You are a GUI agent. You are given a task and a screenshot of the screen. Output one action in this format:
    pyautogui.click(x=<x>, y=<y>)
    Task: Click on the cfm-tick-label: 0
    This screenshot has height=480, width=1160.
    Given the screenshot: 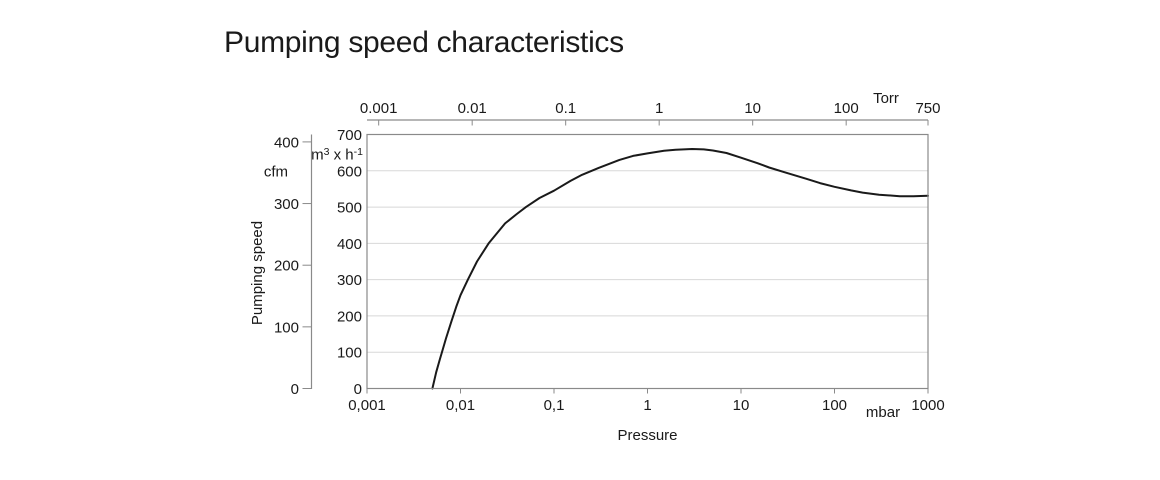 What is the action you would take?
    pyautogui.click(x=295, y=389)
    